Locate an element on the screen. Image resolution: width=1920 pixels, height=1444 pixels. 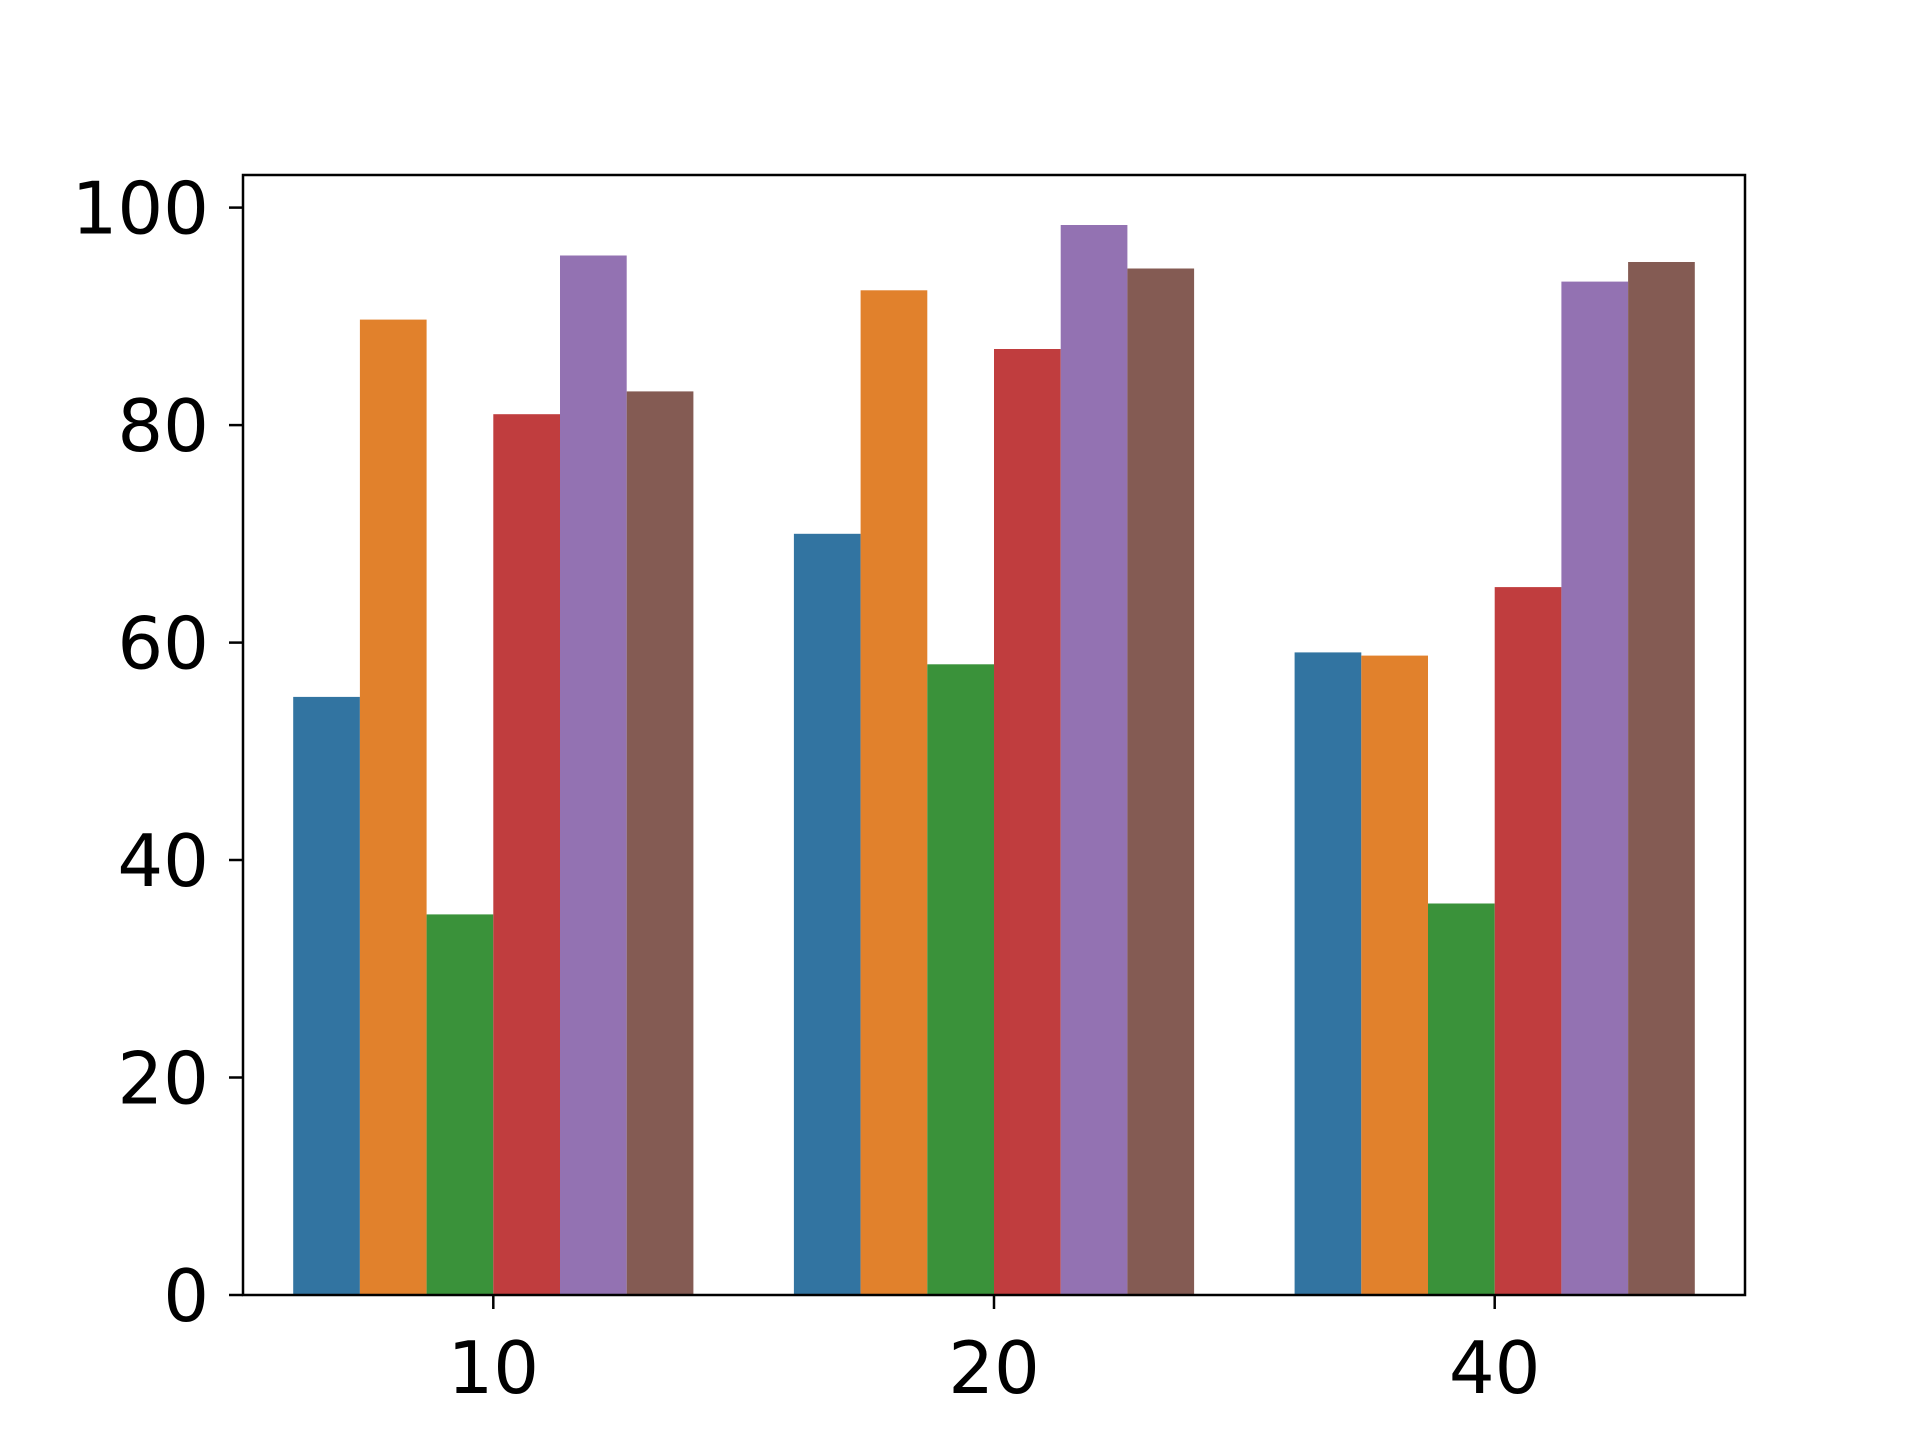
x-tick-label-40: 40 is located at coordinates (1495, 1368).